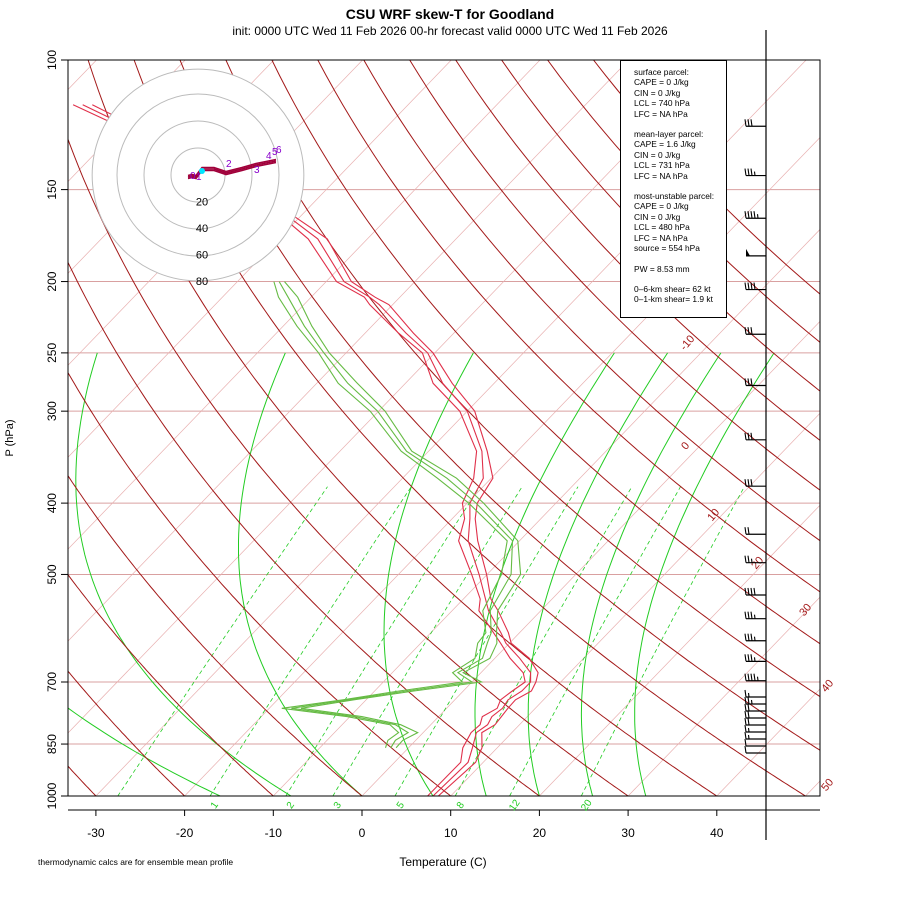 This screenshot has height=900, width=900. I want to click on param-line: PW = 8.53 mm, so click(662, 268).